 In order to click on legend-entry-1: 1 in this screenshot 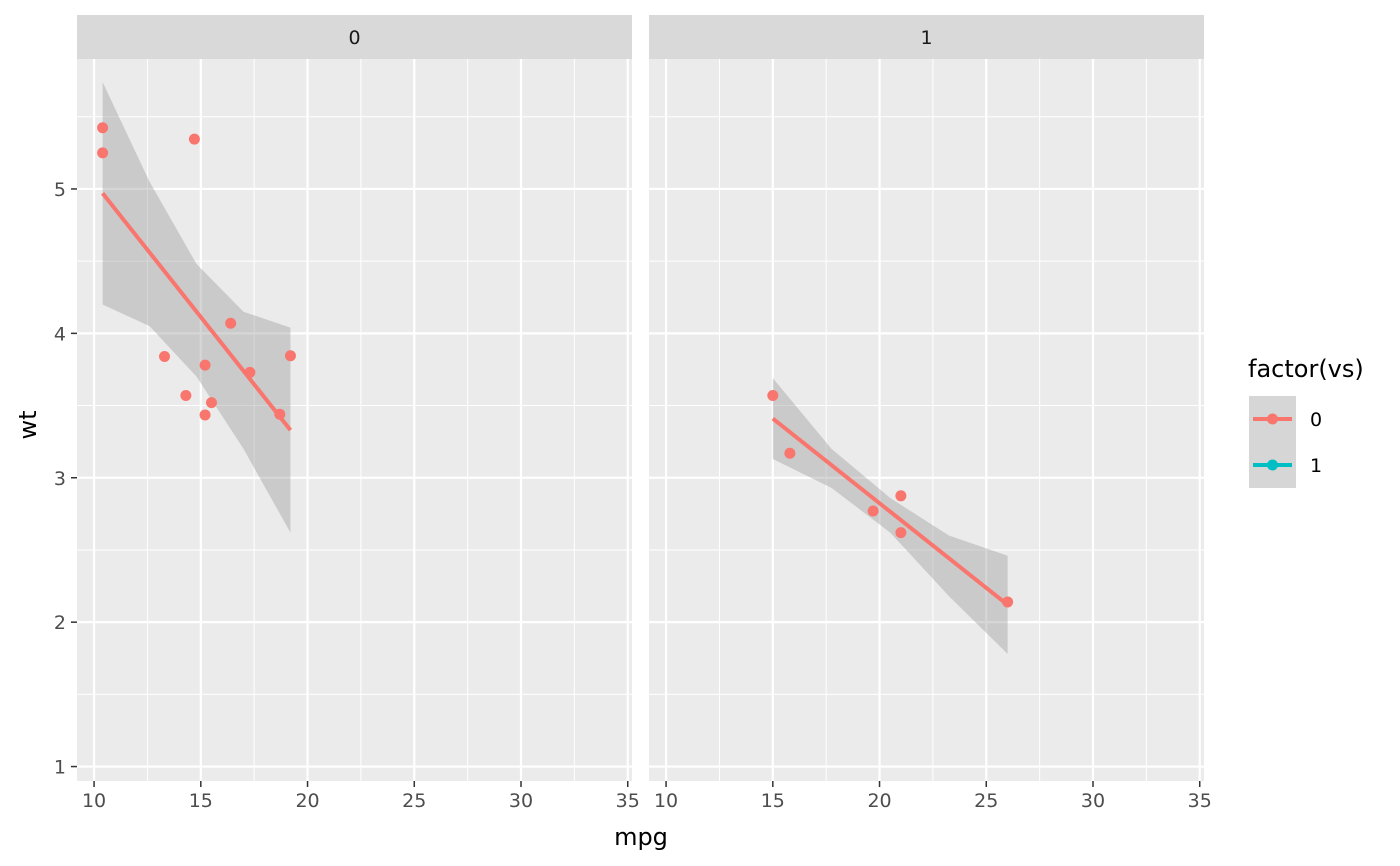, I will do `click(1285, 465)`.